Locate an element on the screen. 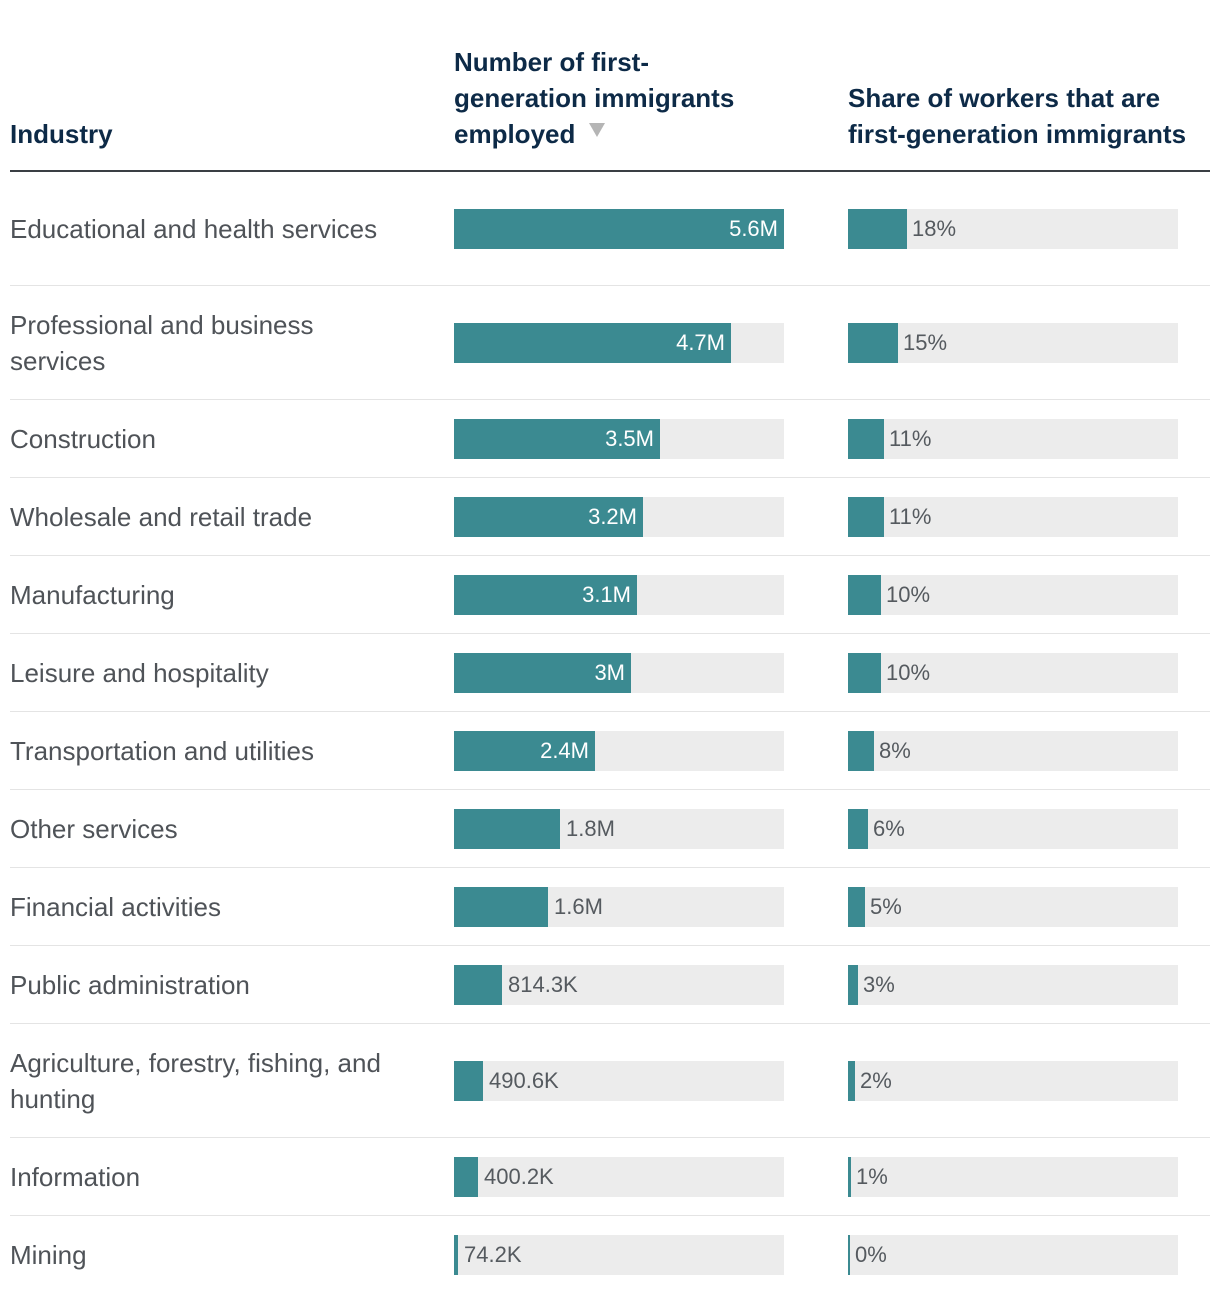 The image size is (1220, 1302). number-value-label: 3.2M is located at coordinates (612, 516).